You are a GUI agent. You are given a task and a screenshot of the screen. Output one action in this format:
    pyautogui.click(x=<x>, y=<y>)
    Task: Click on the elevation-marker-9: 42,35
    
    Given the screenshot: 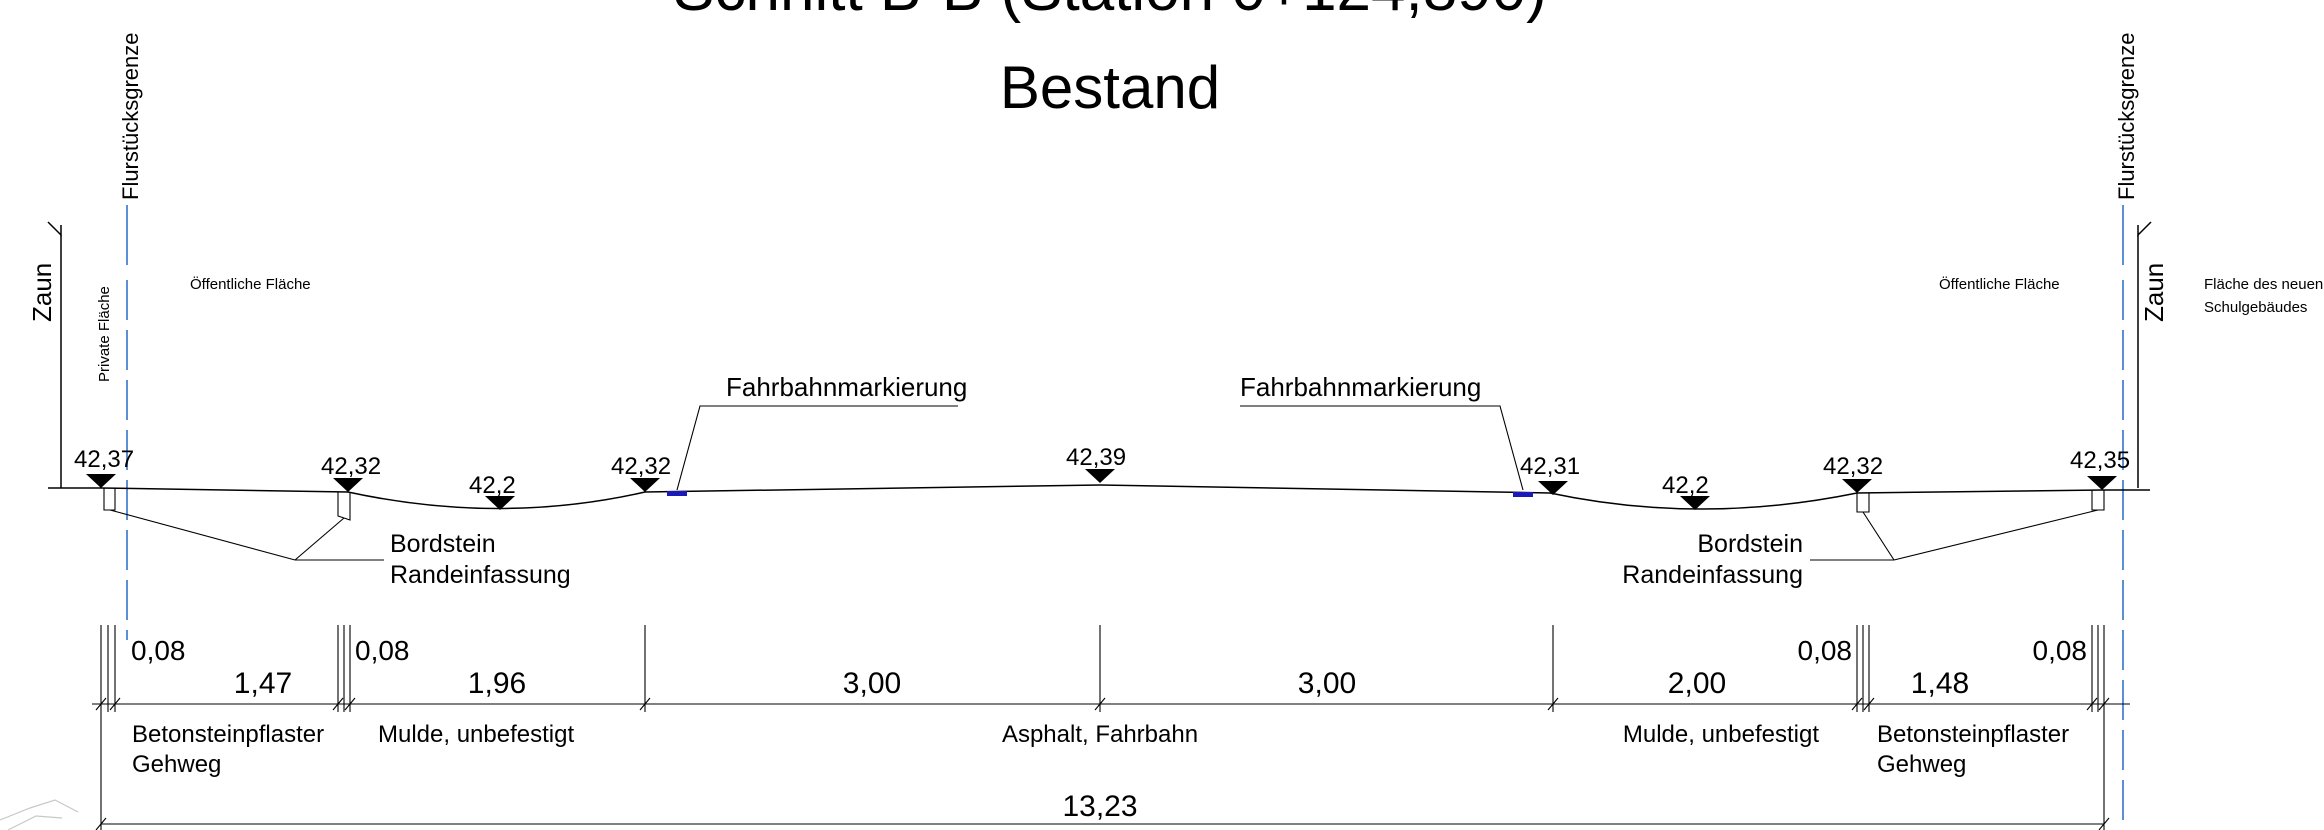 What is the action you would take?
    pyautogui.click(x=2100, y=468)
    